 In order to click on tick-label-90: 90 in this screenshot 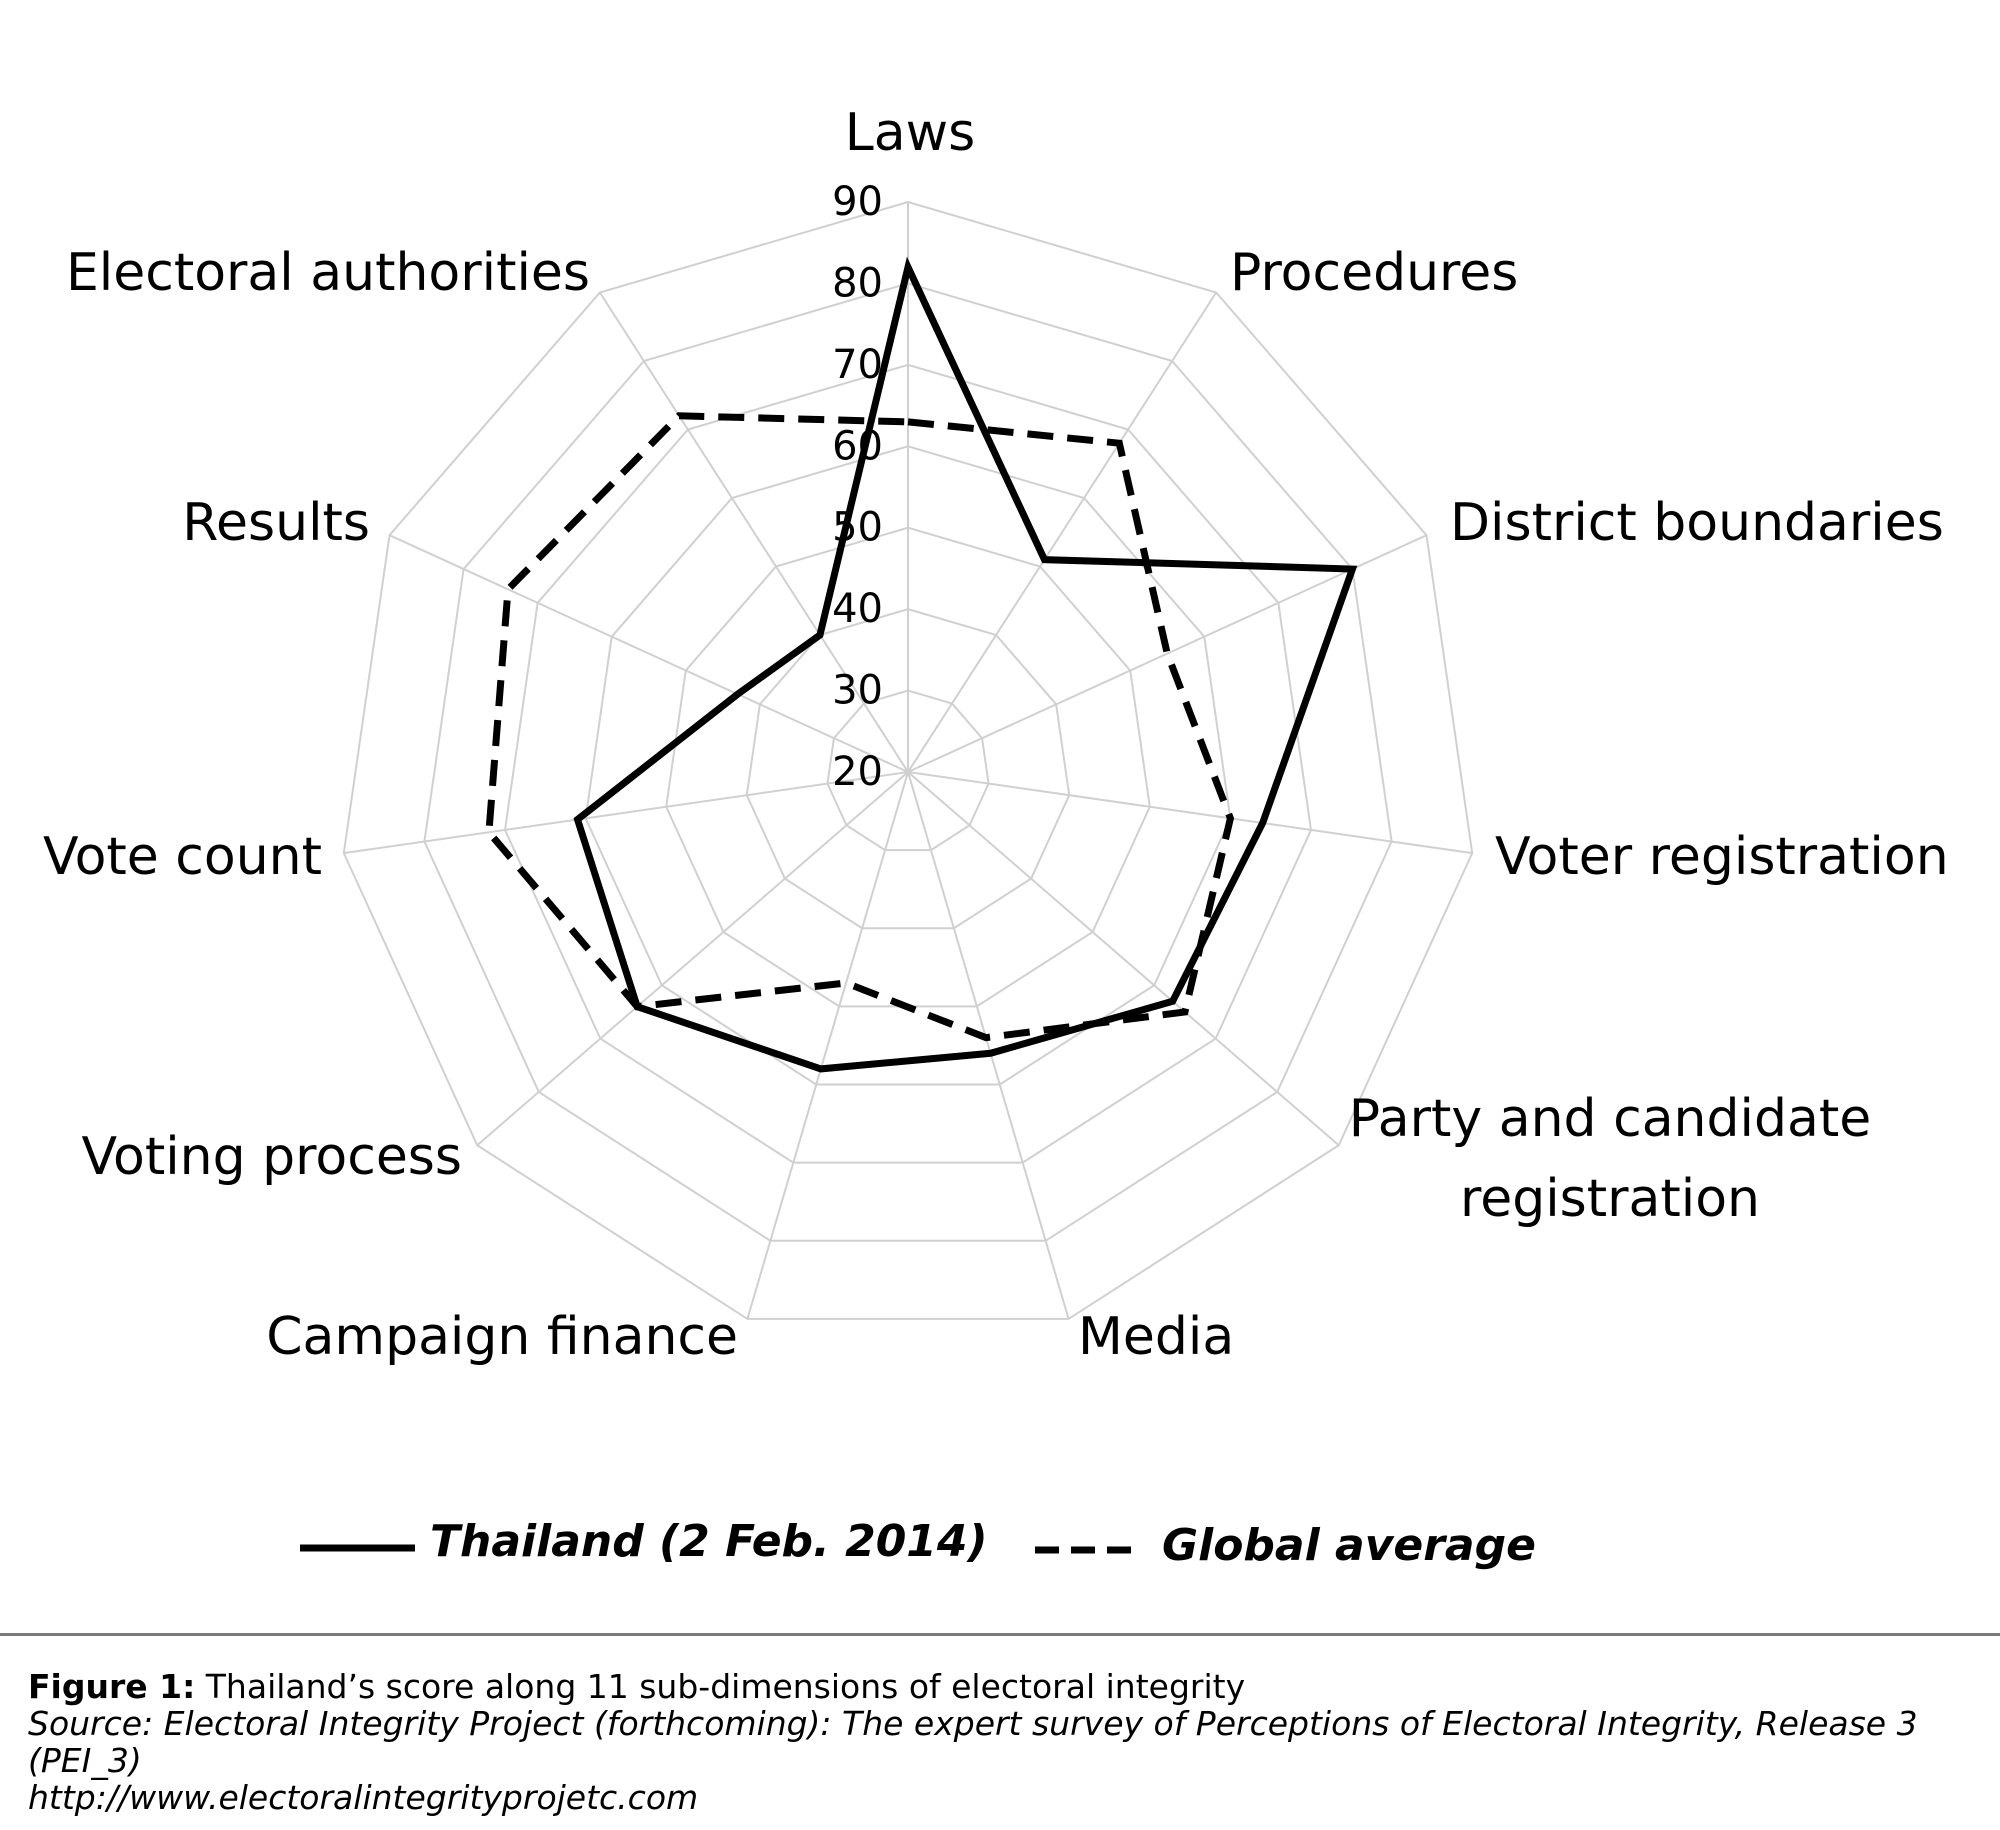, I will do `click(857, 202)`.